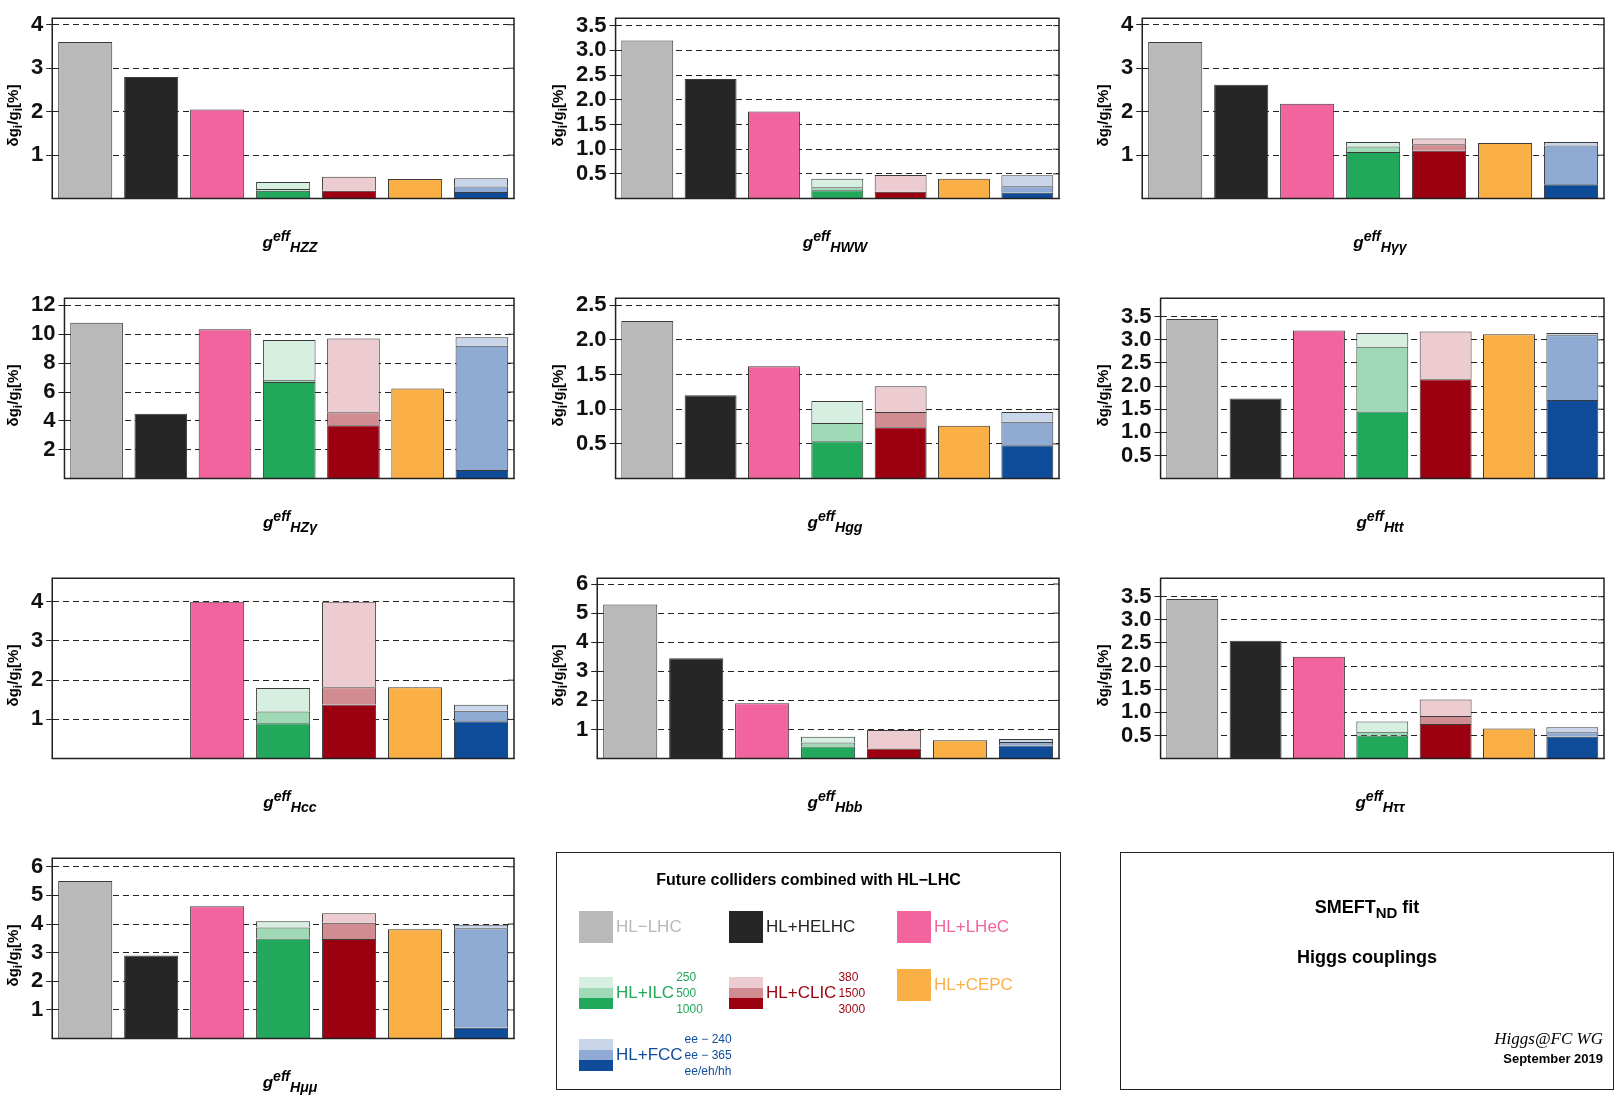  I want to click on text: 250, so click(687, 977).